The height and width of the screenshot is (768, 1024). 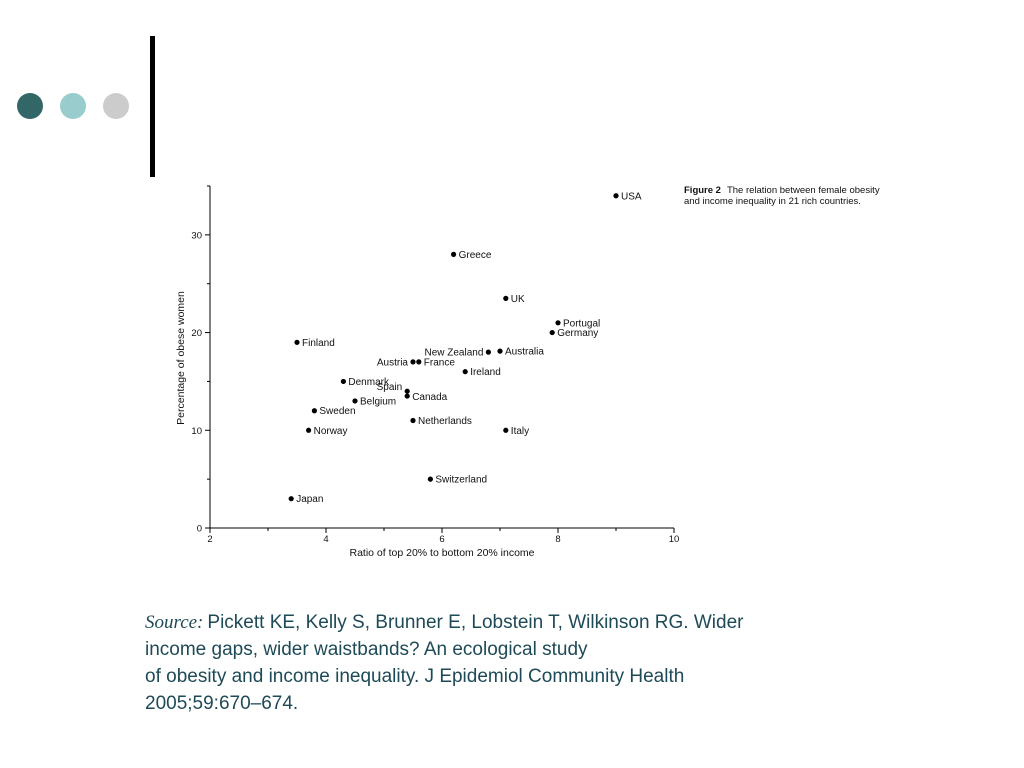 What do you see at coordinates (475, 255) in the screenshot?
I see `point-label: Greece` at bounding box center [475, 255].